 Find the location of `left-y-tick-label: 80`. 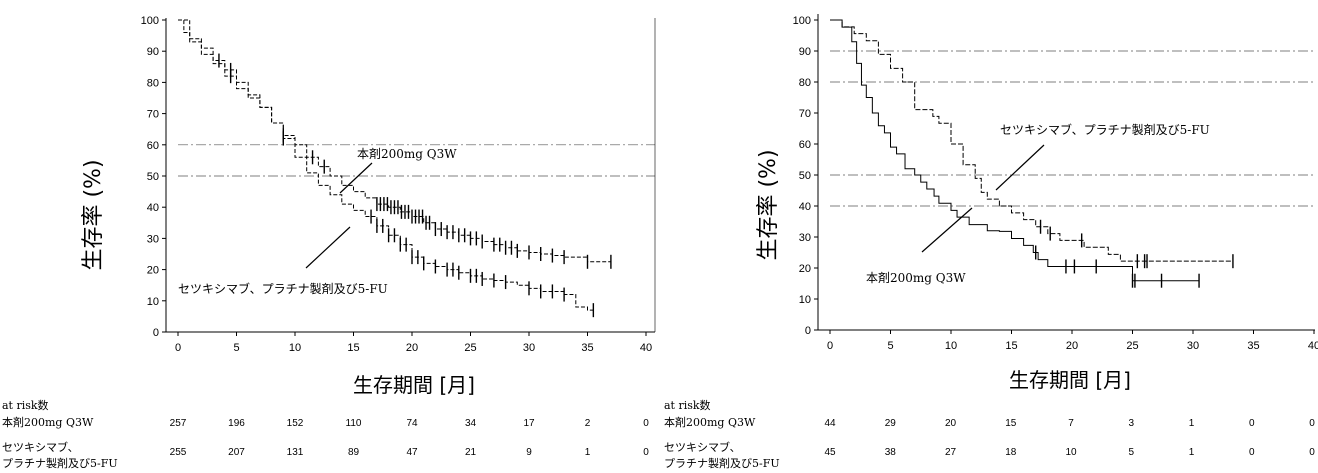

left-y-tick-label: 80 is located at coordinates (153, 83).